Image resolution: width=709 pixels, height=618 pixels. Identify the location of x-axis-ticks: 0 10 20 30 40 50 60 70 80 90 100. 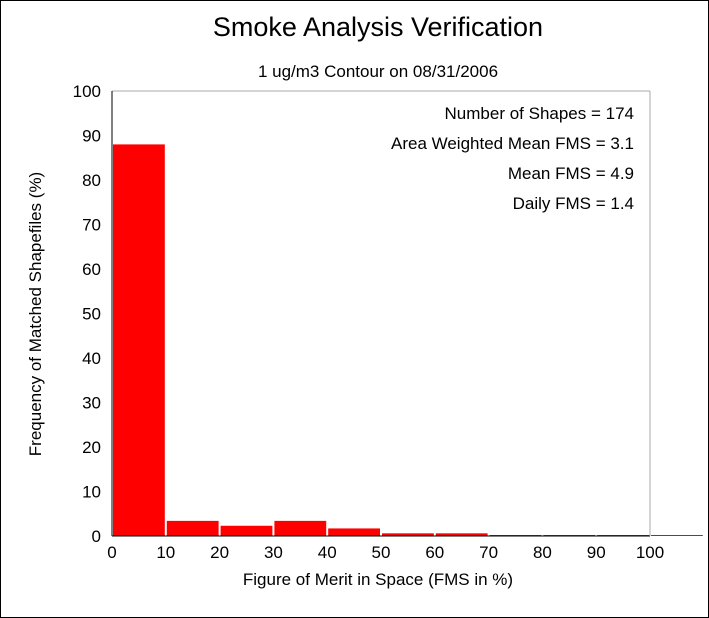
(385, 552).